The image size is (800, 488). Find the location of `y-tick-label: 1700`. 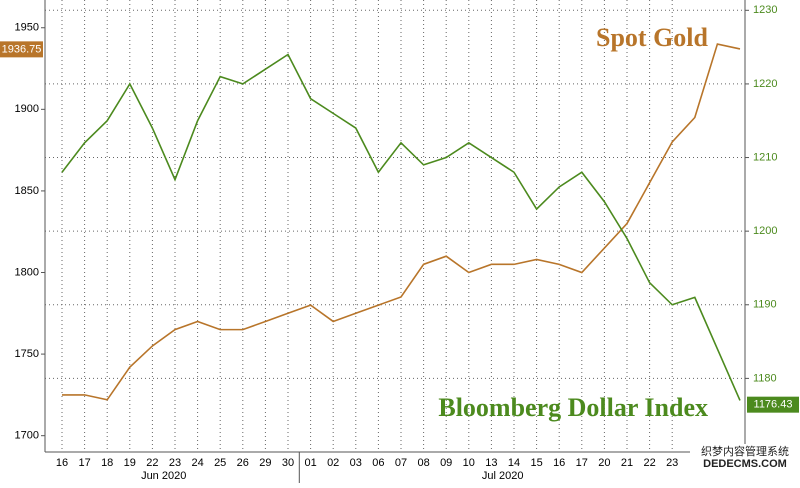

y-tick-label: 1700 is located at coordinates (27, 436).